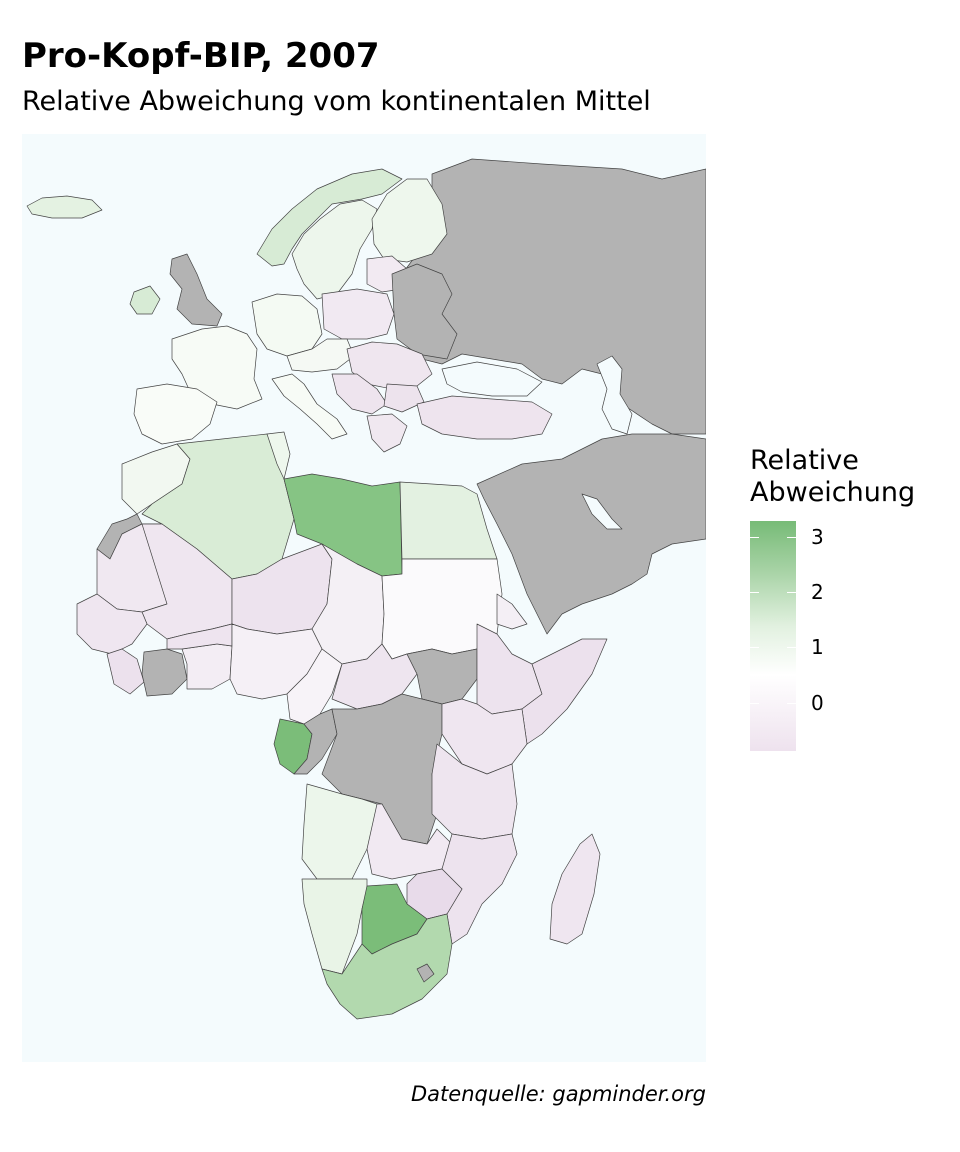 The width and height of the screenshot is (960, 1152). What do you see at coordinates (614, 395) in the screenshot?
I see `caspian-sea` at bounding box center [614, 395].